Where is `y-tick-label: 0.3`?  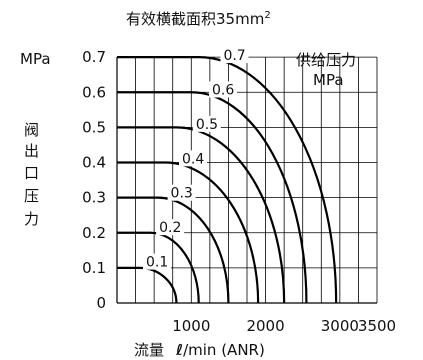
y-tick-label: 0.3 is located at coordinates (94, 198).